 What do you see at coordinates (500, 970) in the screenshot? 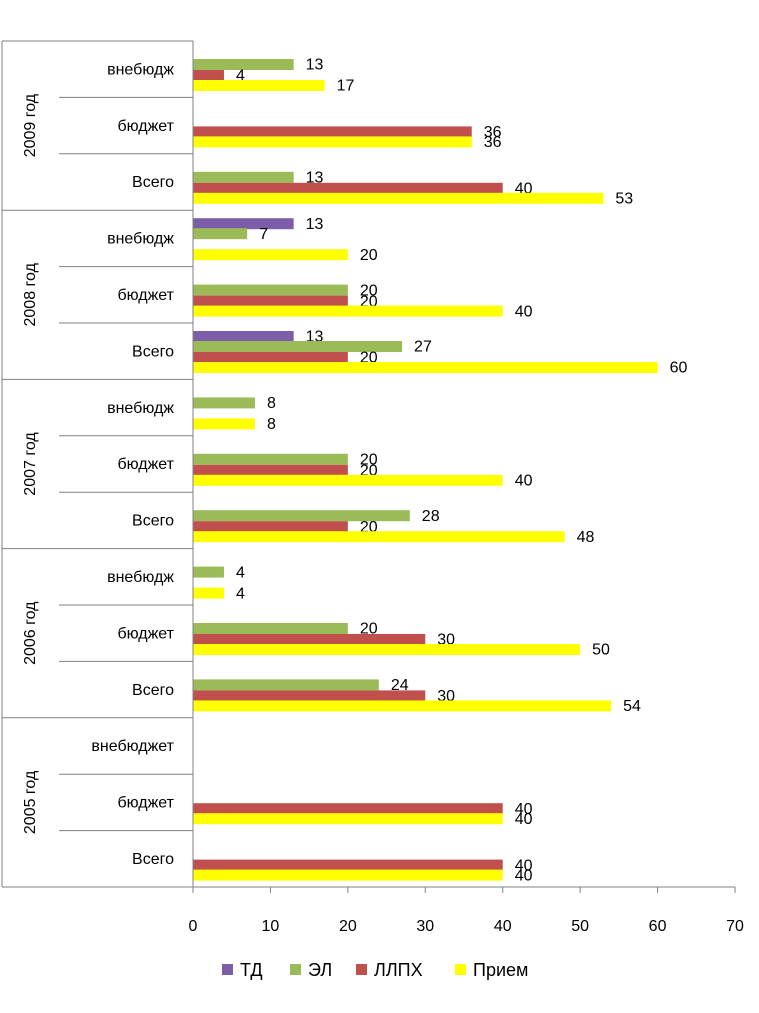
I see `legend-label: Прием` at bounding box center [500, 970].